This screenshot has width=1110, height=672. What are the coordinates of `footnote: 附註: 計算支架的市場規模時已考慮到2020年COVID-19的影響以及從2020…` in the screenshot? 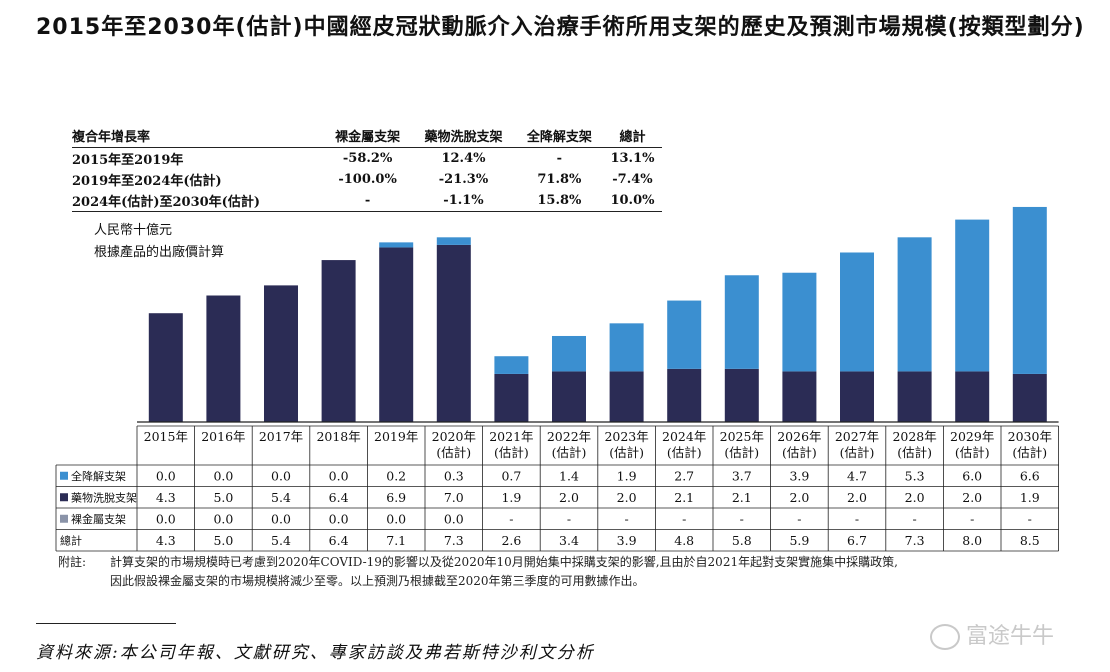 It's located at (563, 572).